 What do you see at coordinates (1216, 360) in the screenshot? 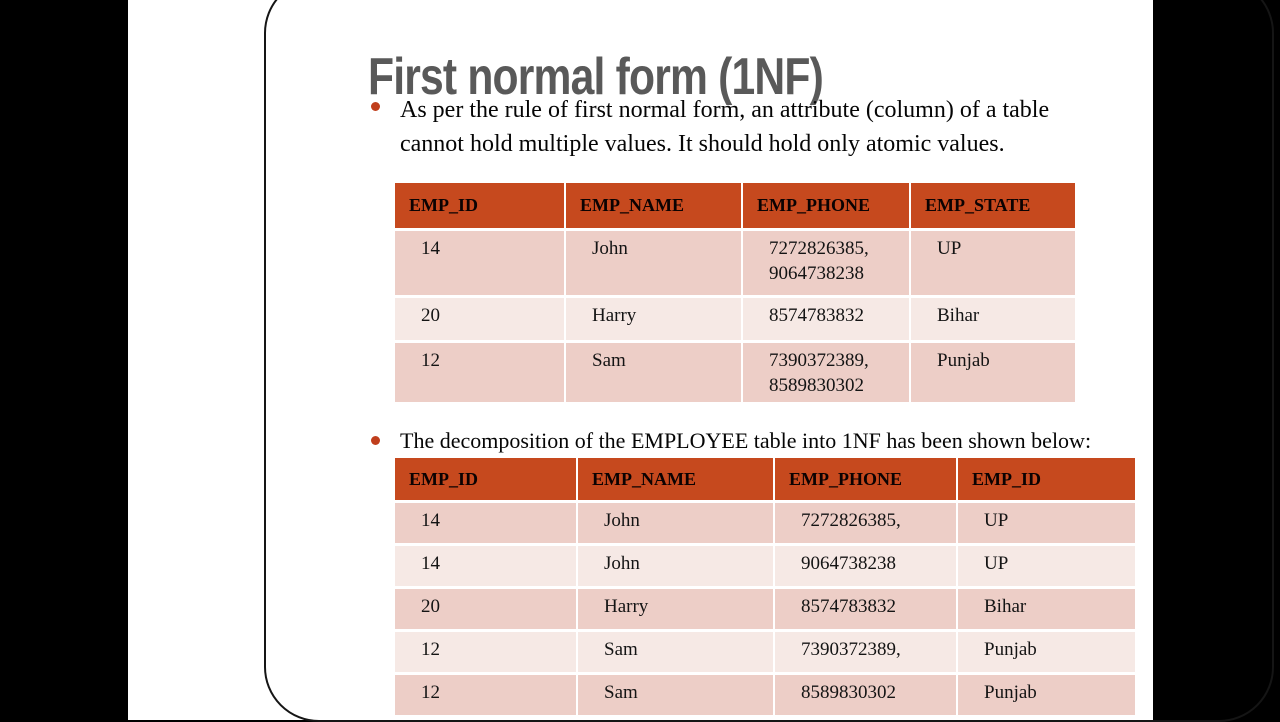
I see `letterbox-right` at bounding box center [1216, 360].